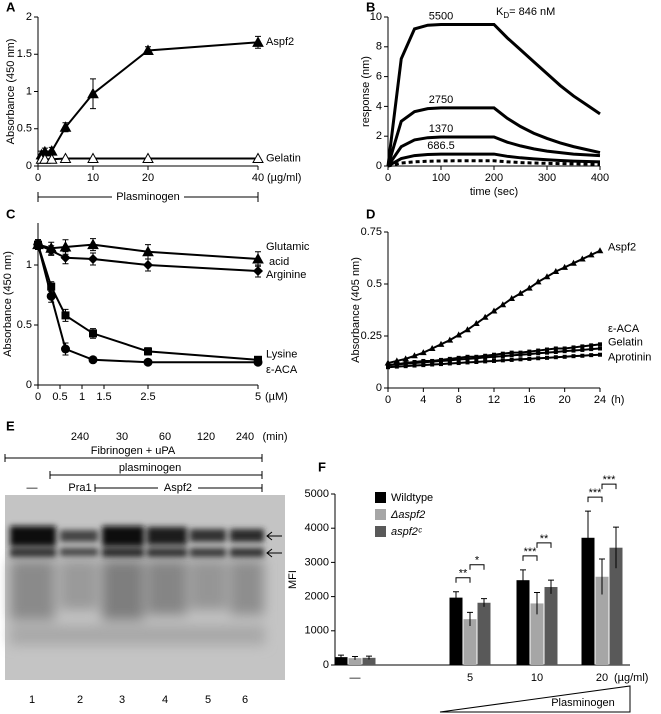  I want to click on panel-label: D, so click(370, 213).